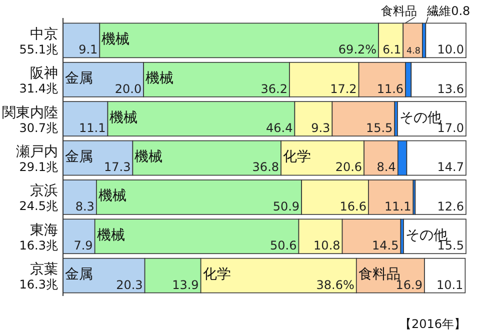 Image resolution: width=480 pixels, height=336 pixels. What do you see at coordinates (37, 159) in the screenshot?
I see `y-tick-label: 瀬戸内 29.1兆` at bounding box center [37, 159].